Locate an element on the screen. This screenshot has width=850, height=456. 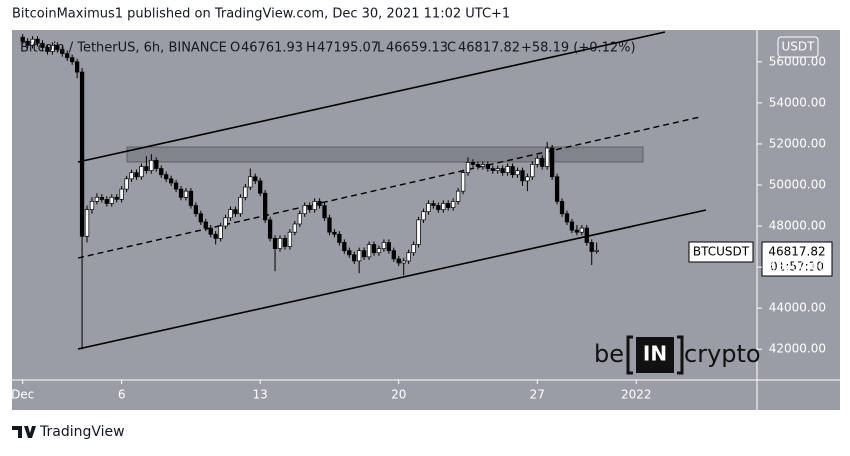
y-tick-label: 44000.00 is located at coordinates (797, 308).